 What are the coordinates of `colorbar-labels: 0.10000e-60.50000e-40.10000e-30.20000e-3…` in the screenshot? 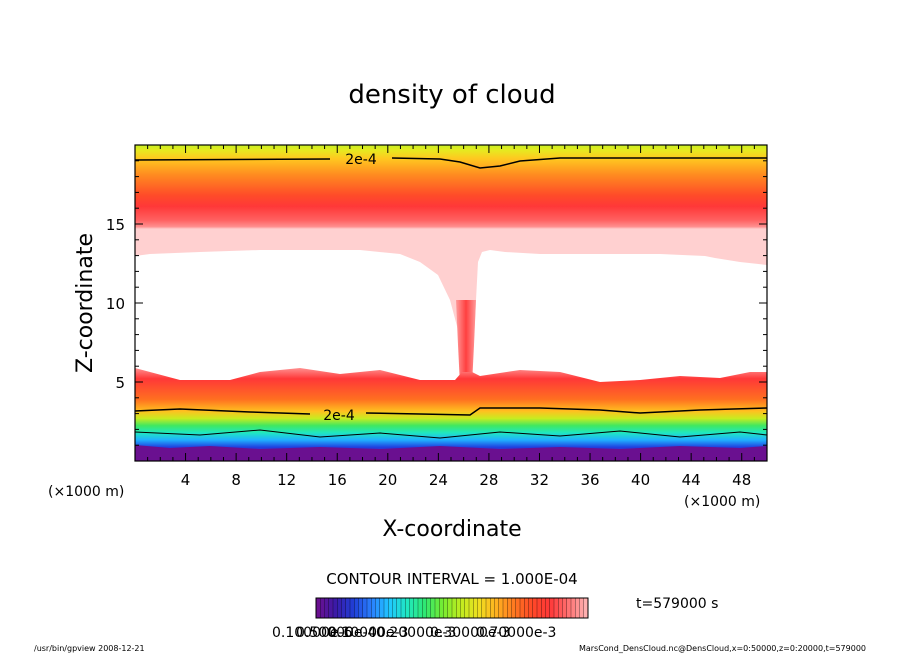 It's located at (414, 633).